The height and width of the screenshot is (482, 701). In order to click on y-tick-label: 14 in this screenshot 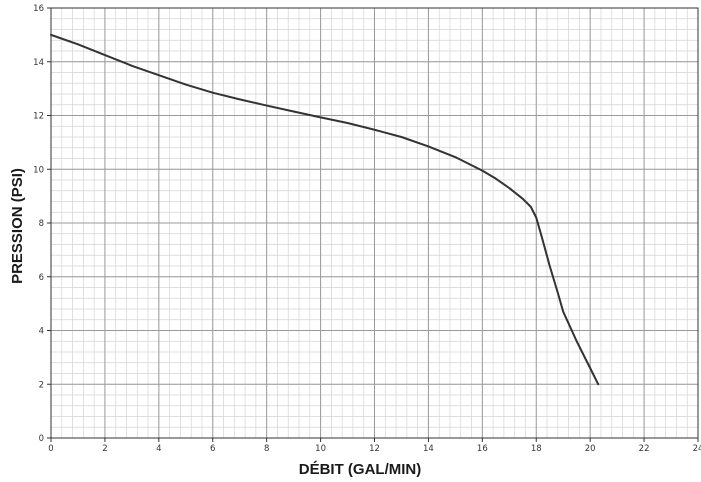, I will do `click(38, 63)`.